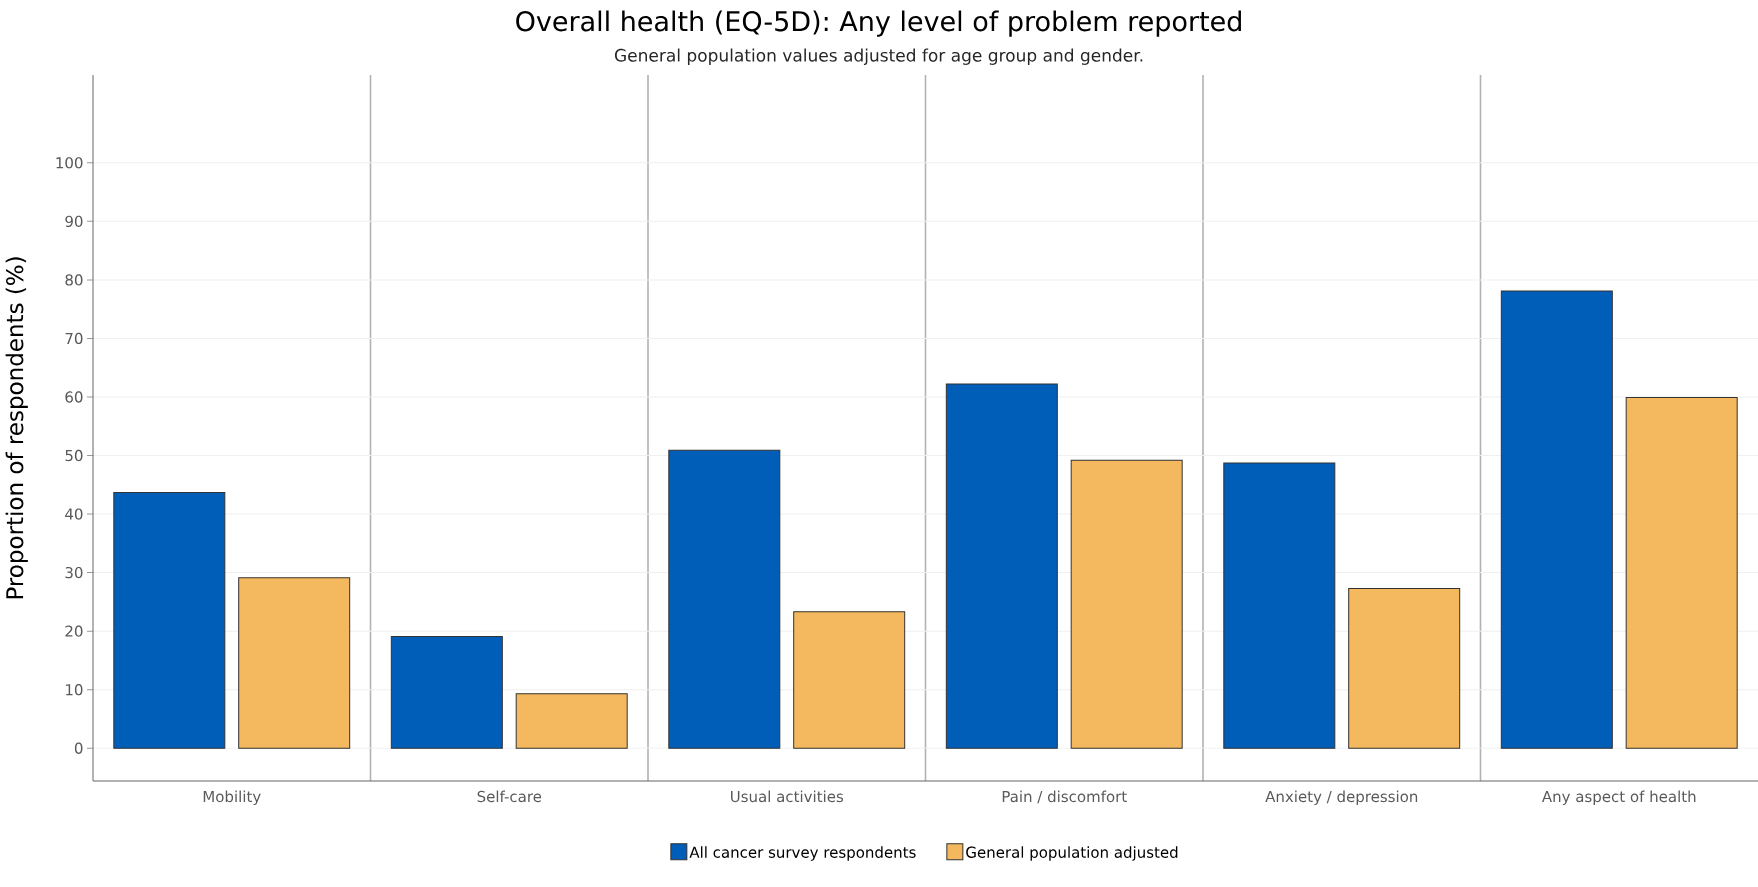 Image resolution: width=1758 pixels, height=887 pixels. I want to click on x-tick-label: Pain / discomfort, so click(1064, 797).